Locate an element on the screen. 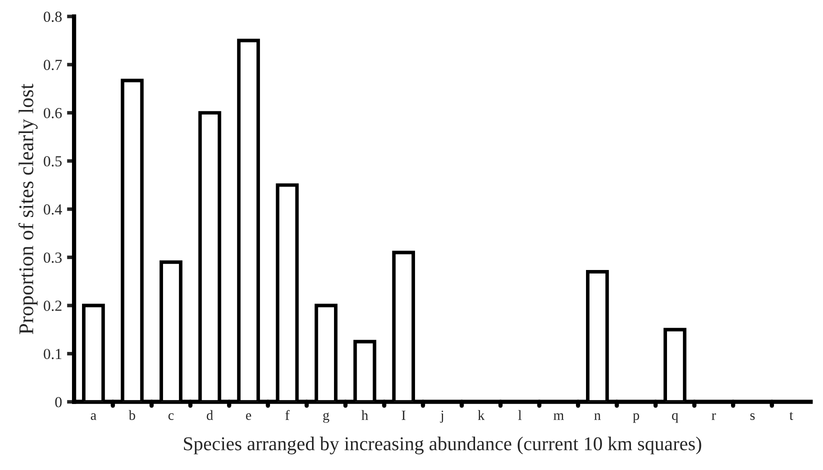  y-tick-label: 0.2 is located at coordinates (53, 306).